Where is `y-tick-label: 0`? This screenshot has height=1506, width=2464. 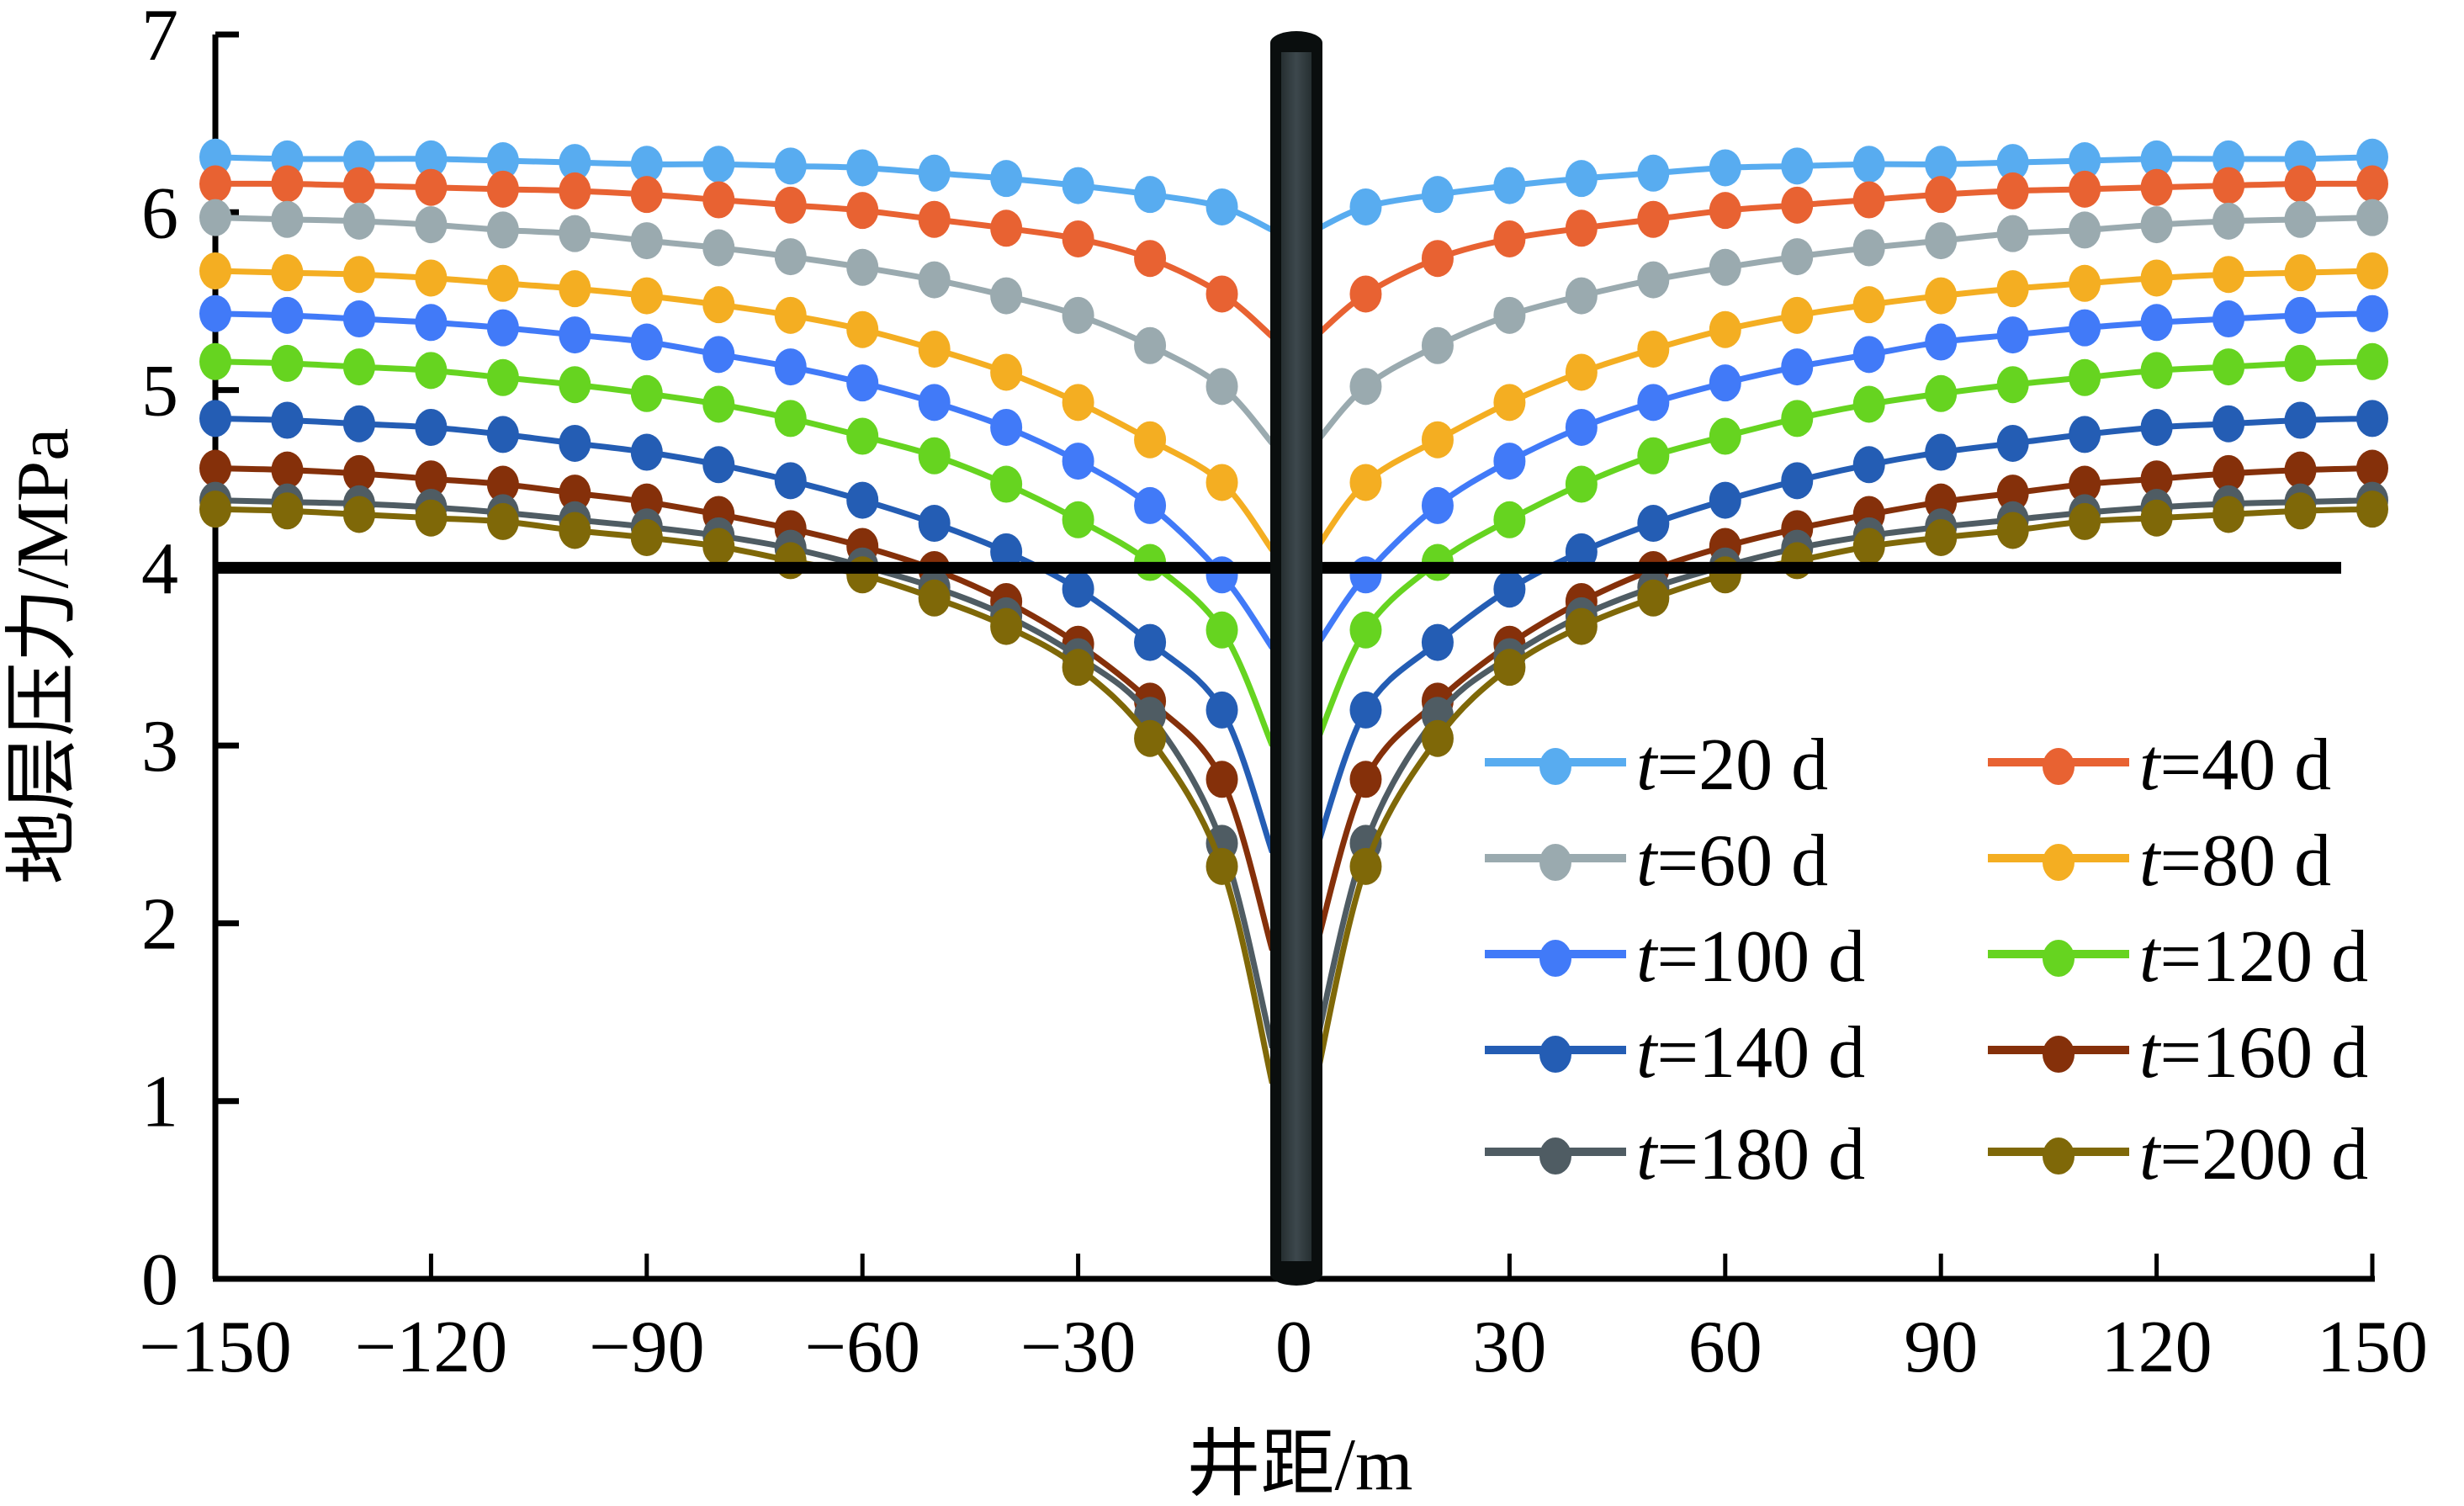 y-tick-label: 0 is located at coordinates (160, 1280).